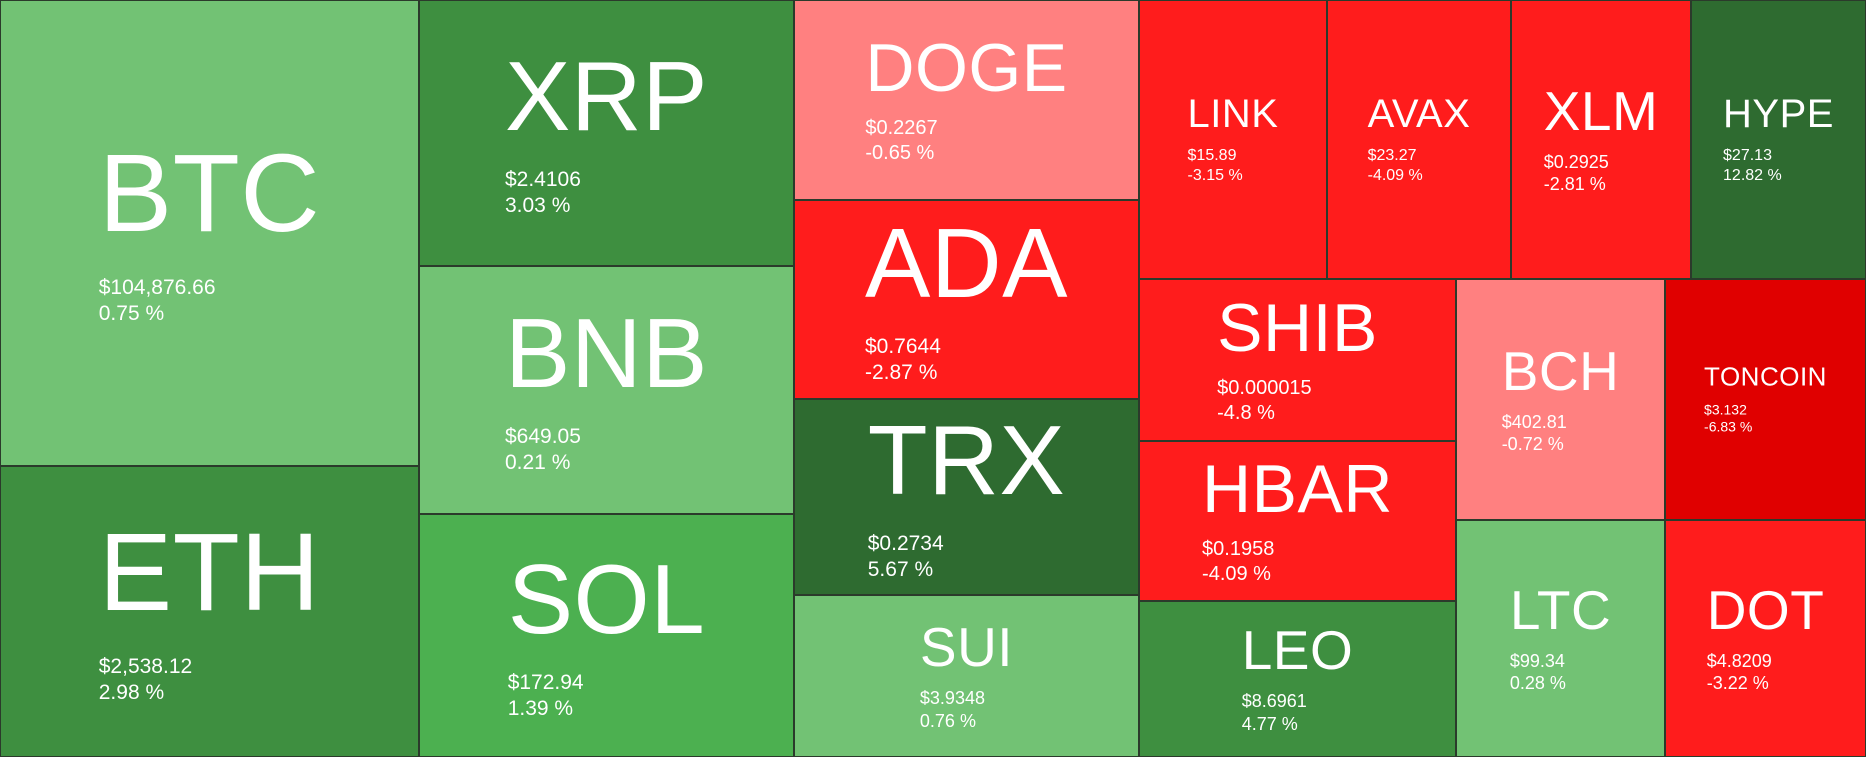 This screenshot has height=757, width=1866. I want to click on tile-symbol: TONCOIN, so click(1765, 376).